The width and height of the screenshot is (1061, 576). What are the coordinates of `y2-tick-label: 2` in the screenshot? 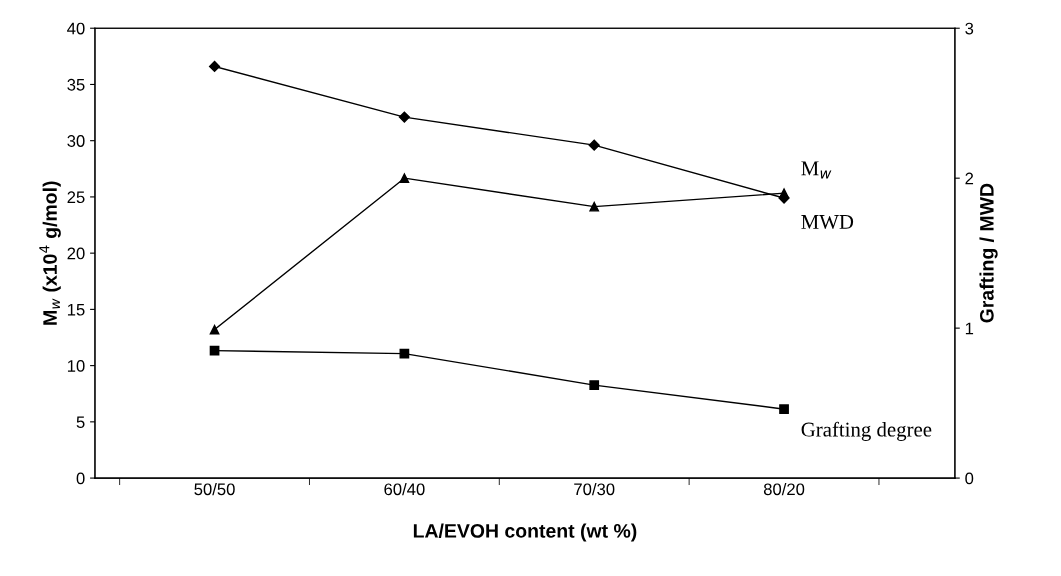 It's located at (969, 178).